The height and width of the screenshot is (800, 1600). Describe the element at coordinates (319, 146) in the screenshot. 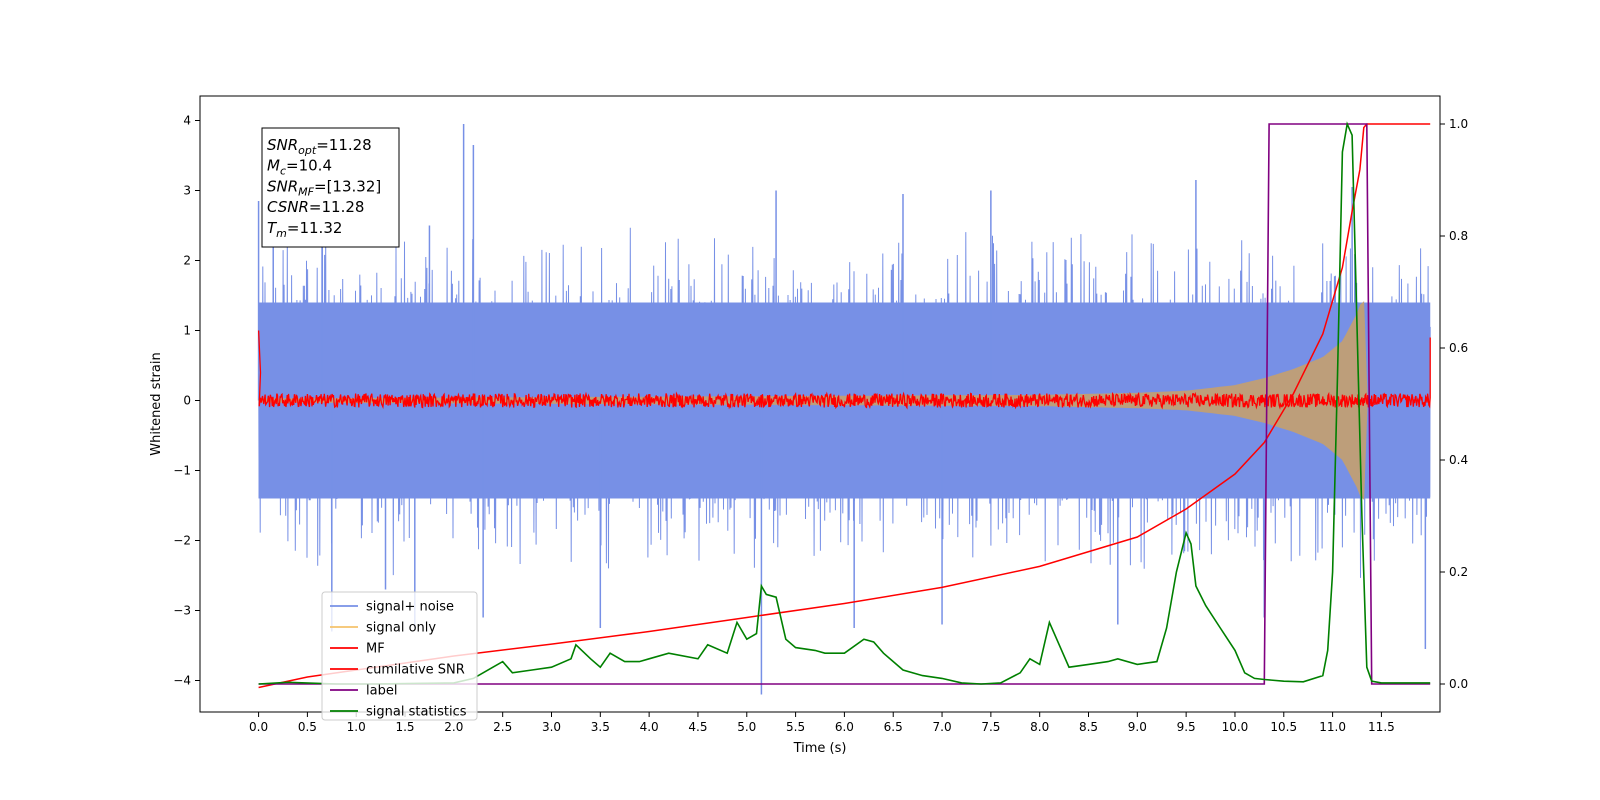

I see `annotation-line: SNRopt=11.28` at that location.